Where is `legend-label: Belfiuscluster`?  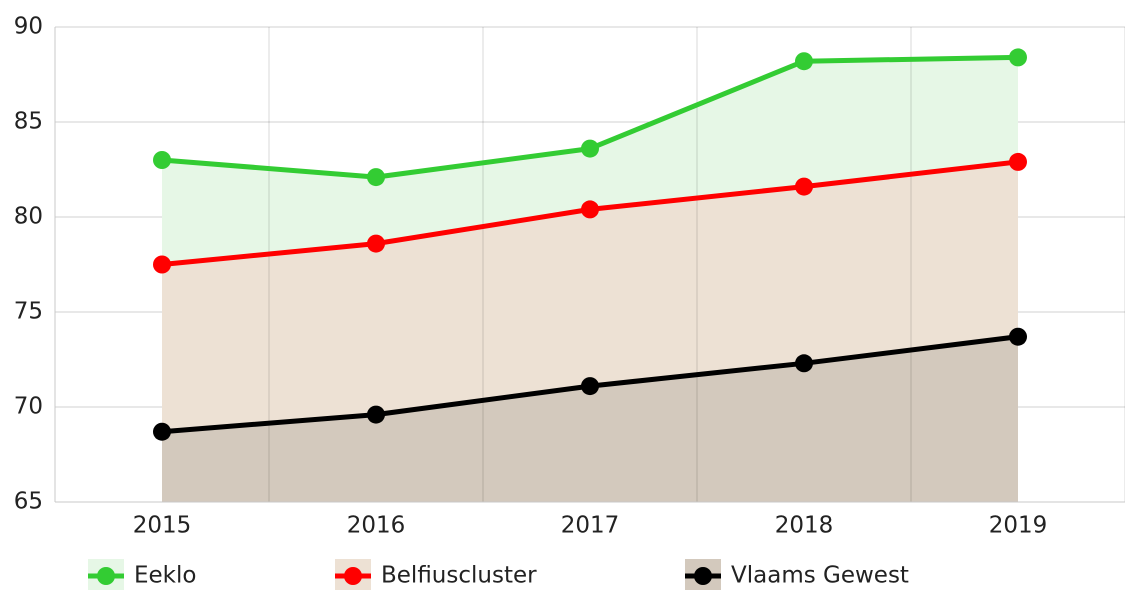 legend-label: Belfiuscluster is located at coordinates (459, 576).